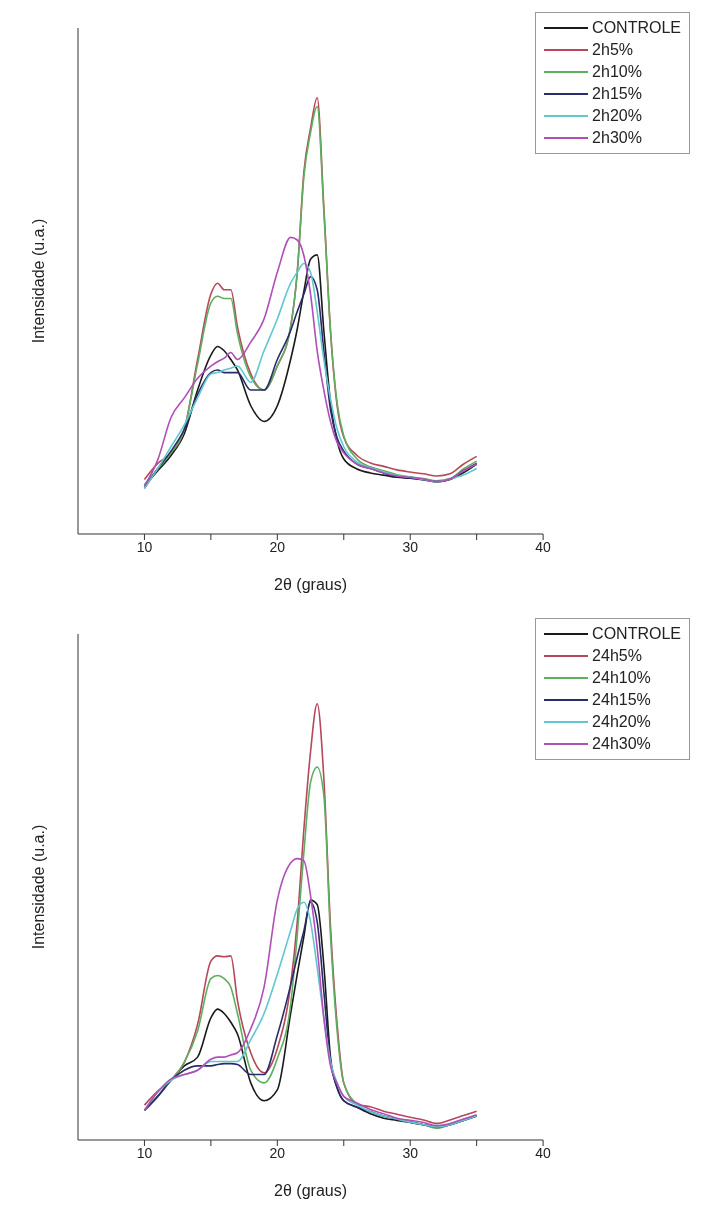 The image size is (728, 1232). Describe the element at coordinates (617, 138) in the screenshot. I see `legend-label: 2h30%` at that location.